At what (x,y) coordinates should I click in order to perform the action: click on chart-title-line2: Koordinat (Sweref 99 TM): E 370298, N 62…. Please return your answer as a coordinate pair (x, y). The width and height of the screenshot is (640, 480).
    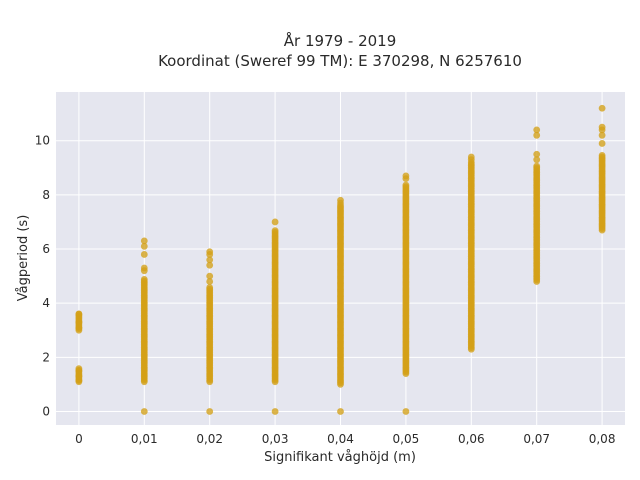
    Looking at the image, I should click on (340, 61).